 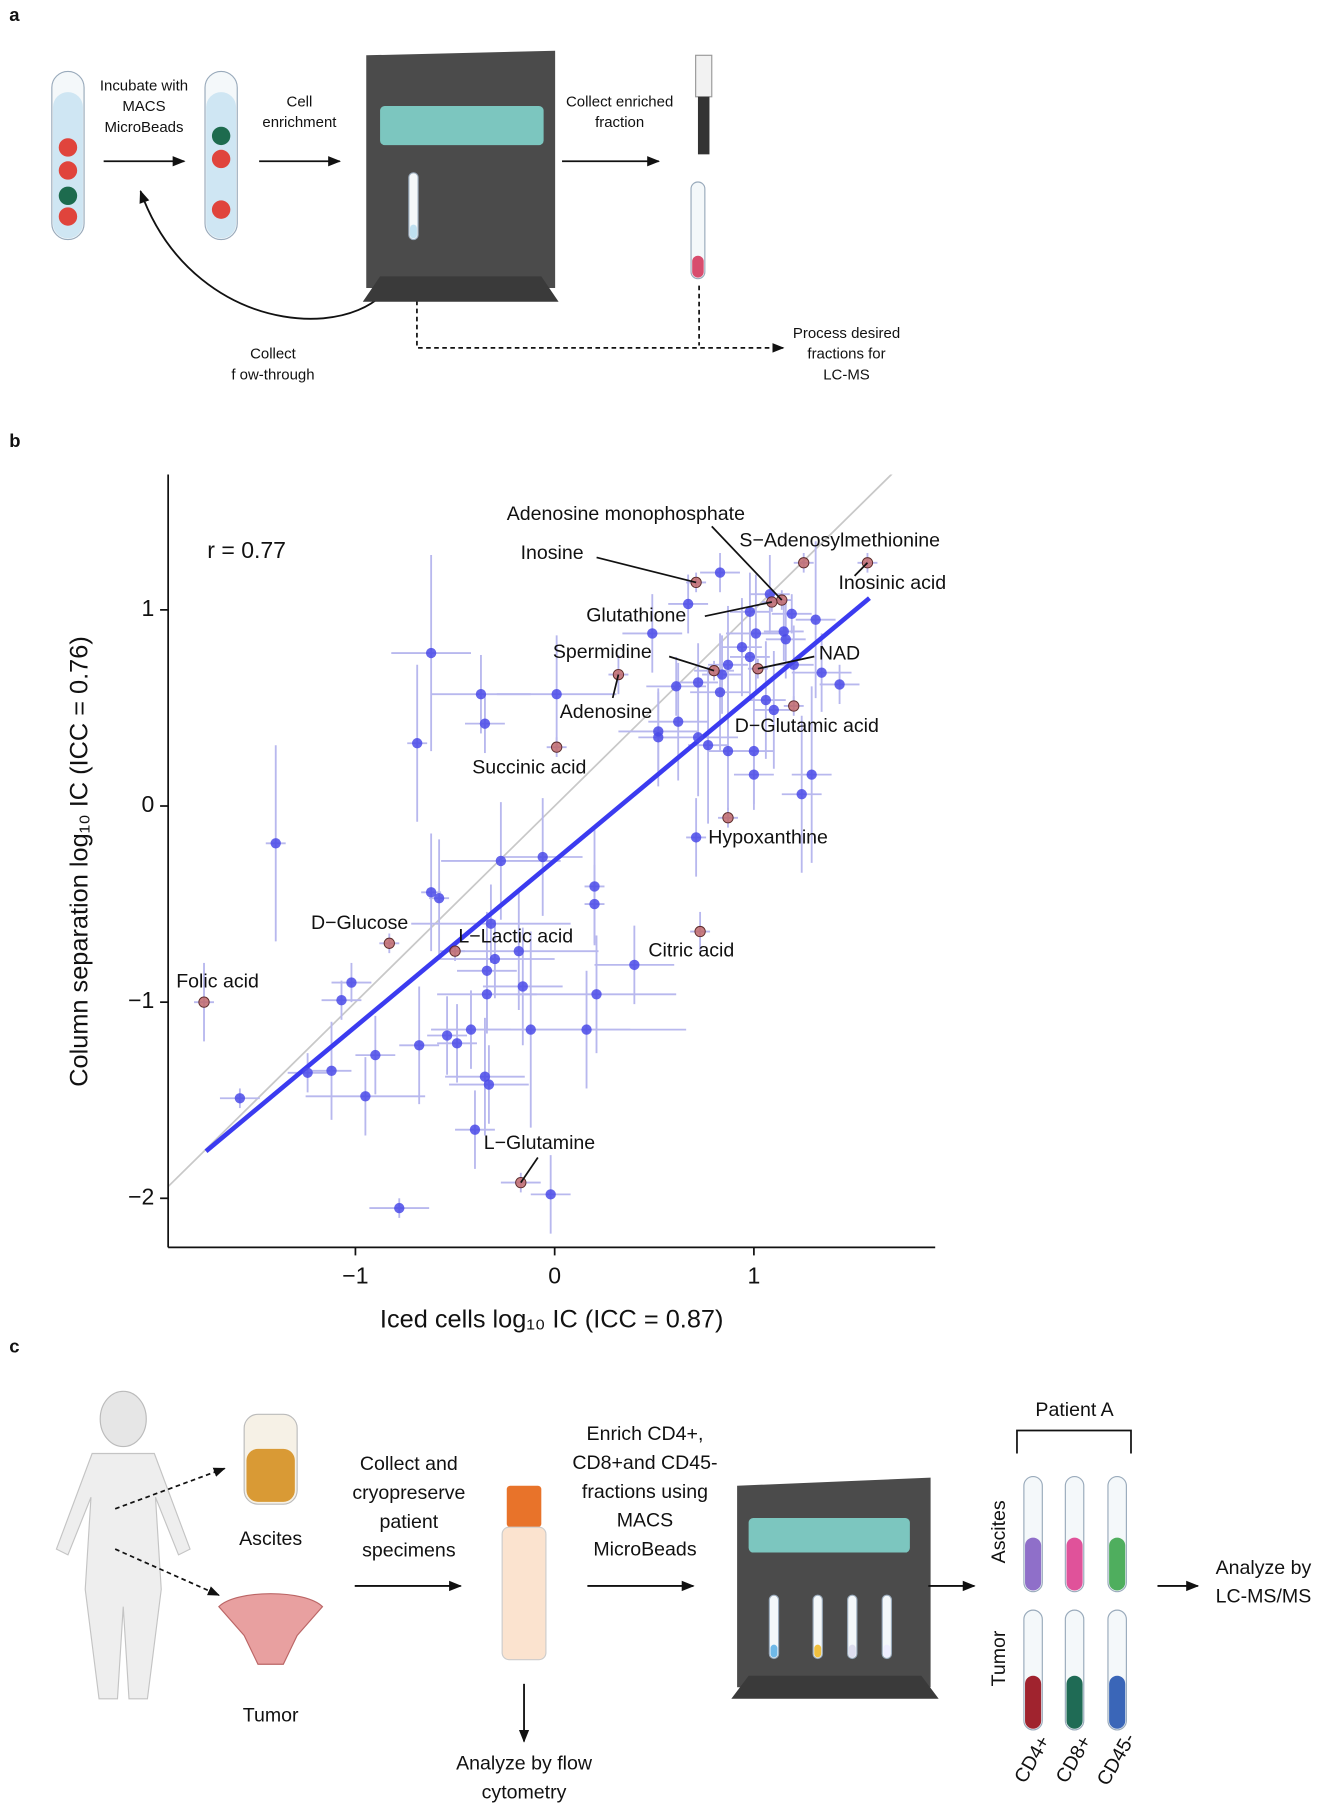 What do you see at coordinates (552, 1320) in the screenshot?
I see `x-axis-label: Iced cells log₁₀ IC (ICC = 0.87)` at bounding box center [552, 1320].